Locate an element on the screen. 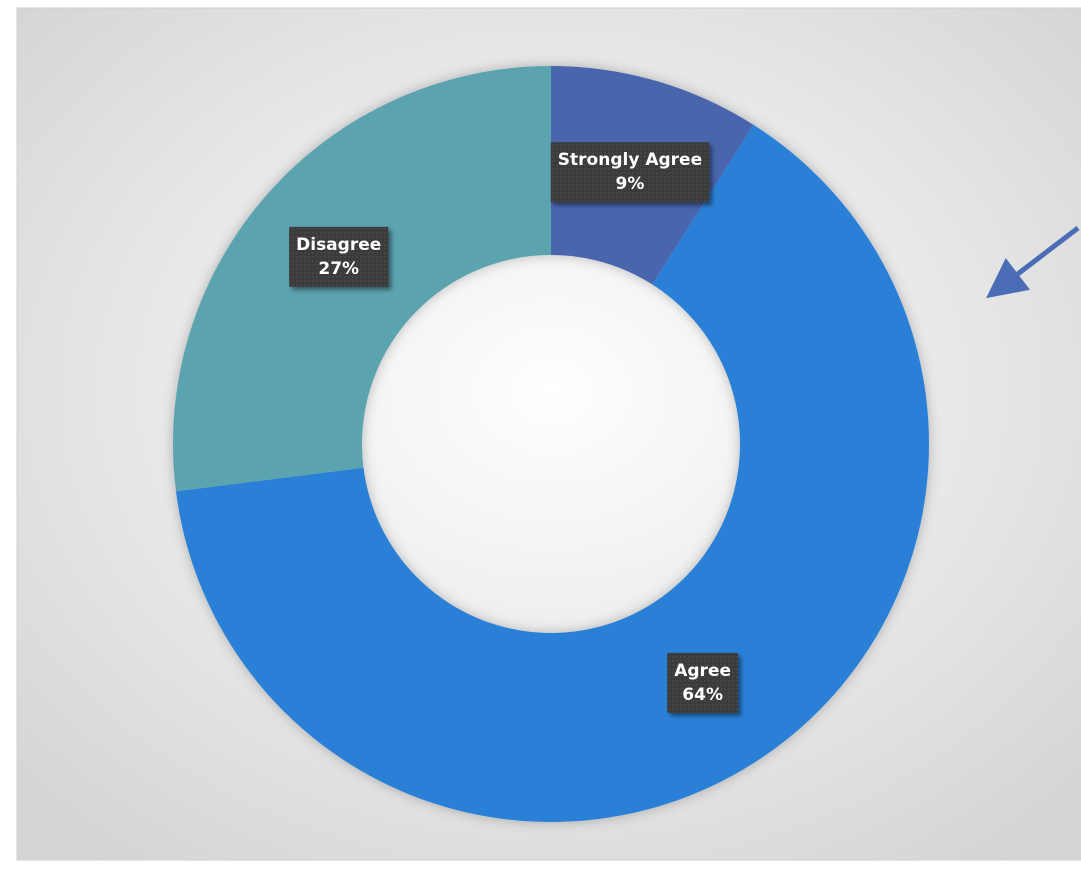  data-label: Agree 64% is located at coordinates (703, 682).